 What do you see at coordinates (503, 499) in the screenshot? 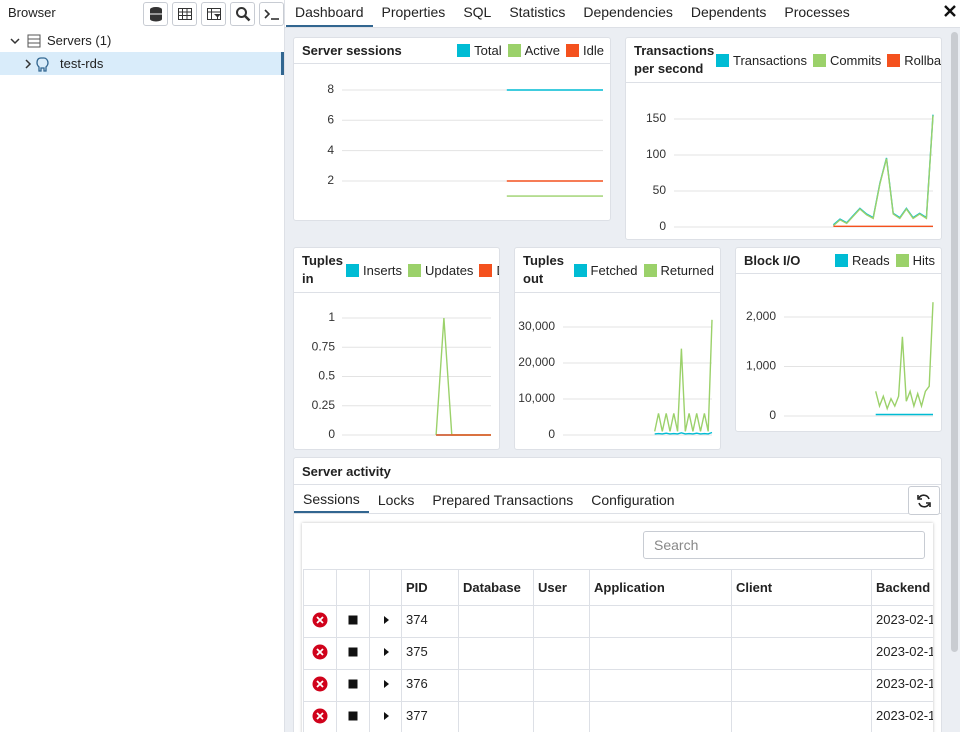
I see `activity-tab: Prepared Transactions` at bounding box center [503, 499].